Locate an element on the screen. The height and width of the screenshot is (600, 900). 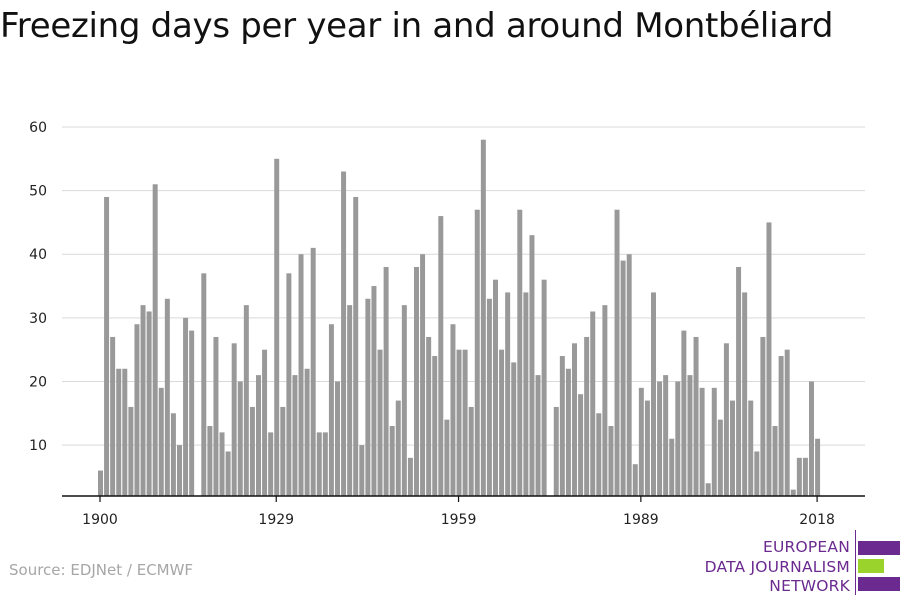
logo-line-2: DATA JOURNALISM is located at coordinates (777, 567).